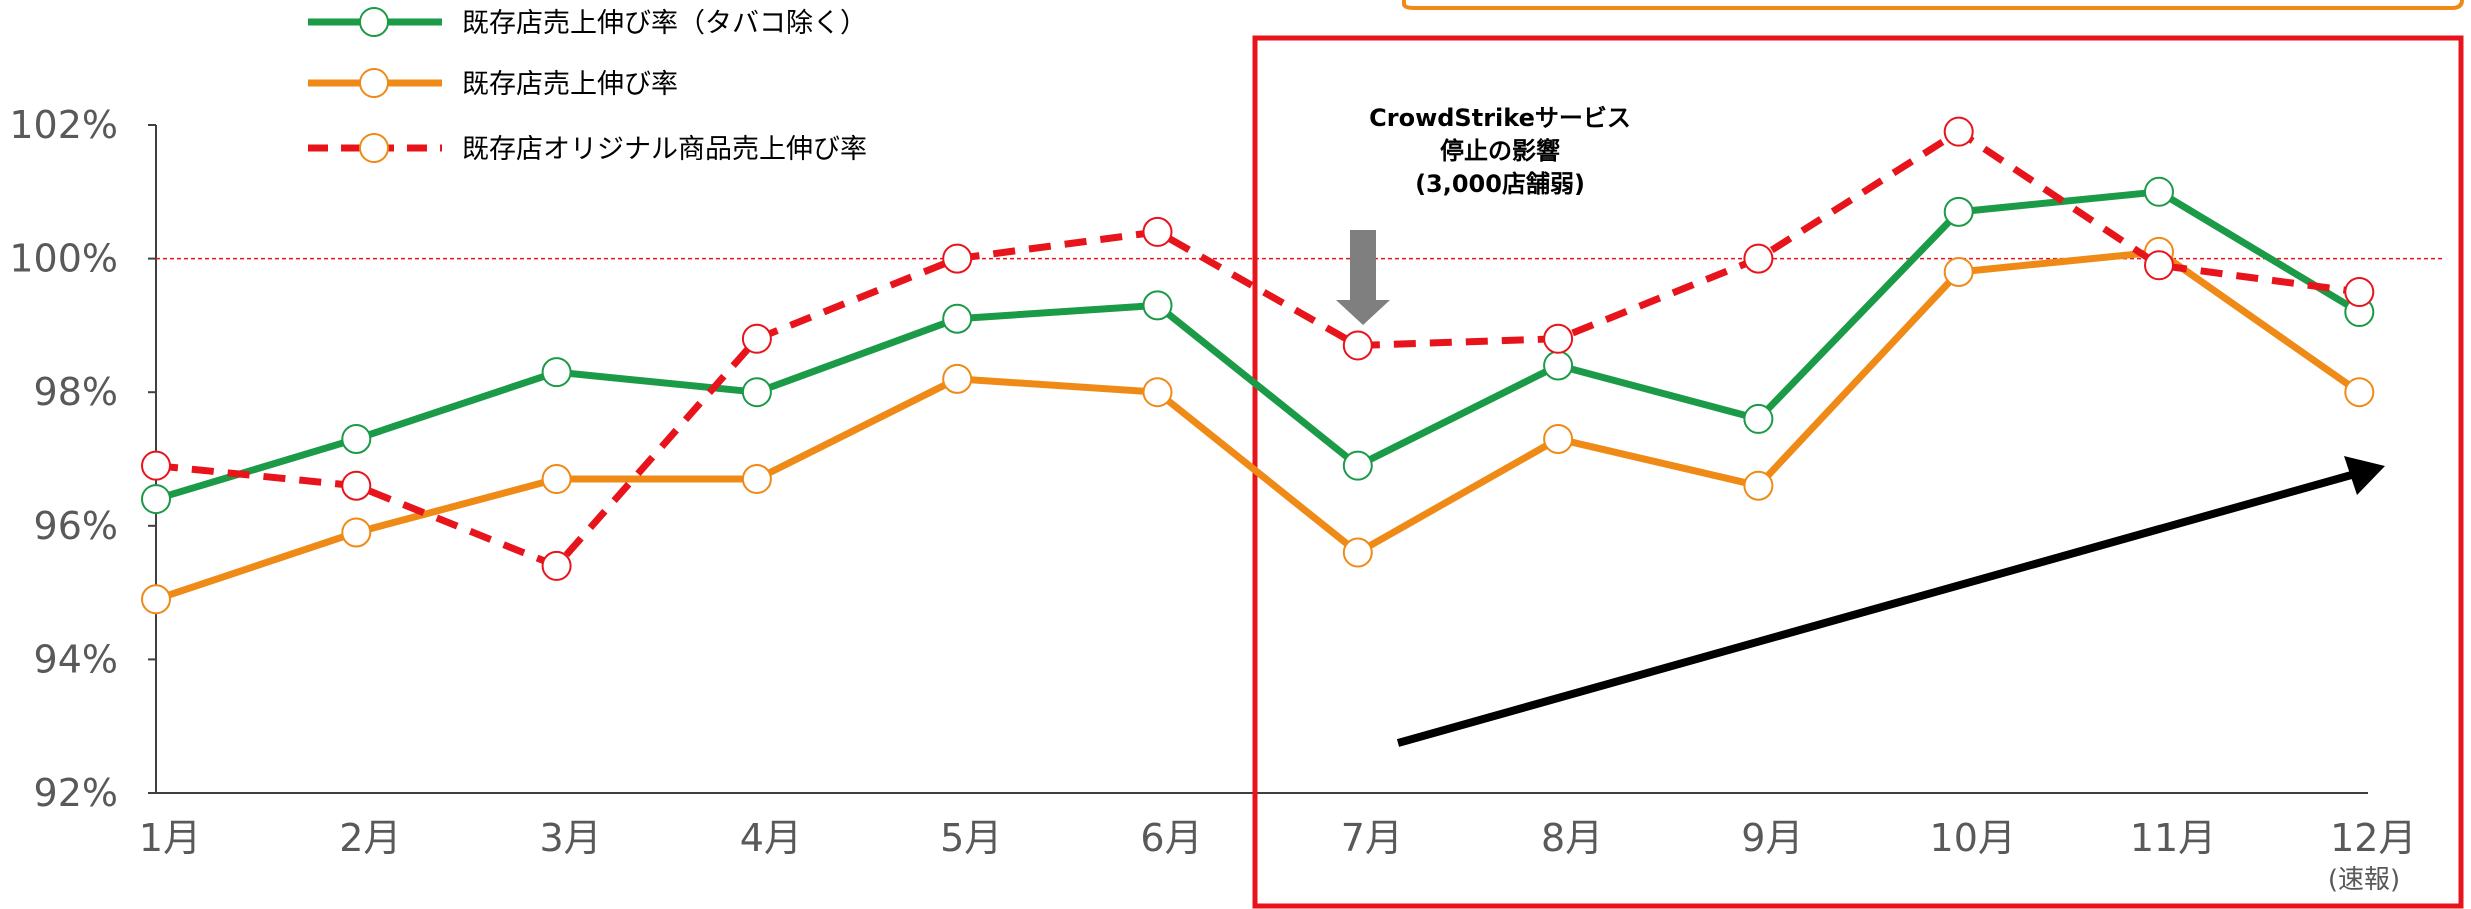 This screenshot has width=2471, height=909. I want to click on legend-item-2: 既存店売上伸び率, so click(493, 84).